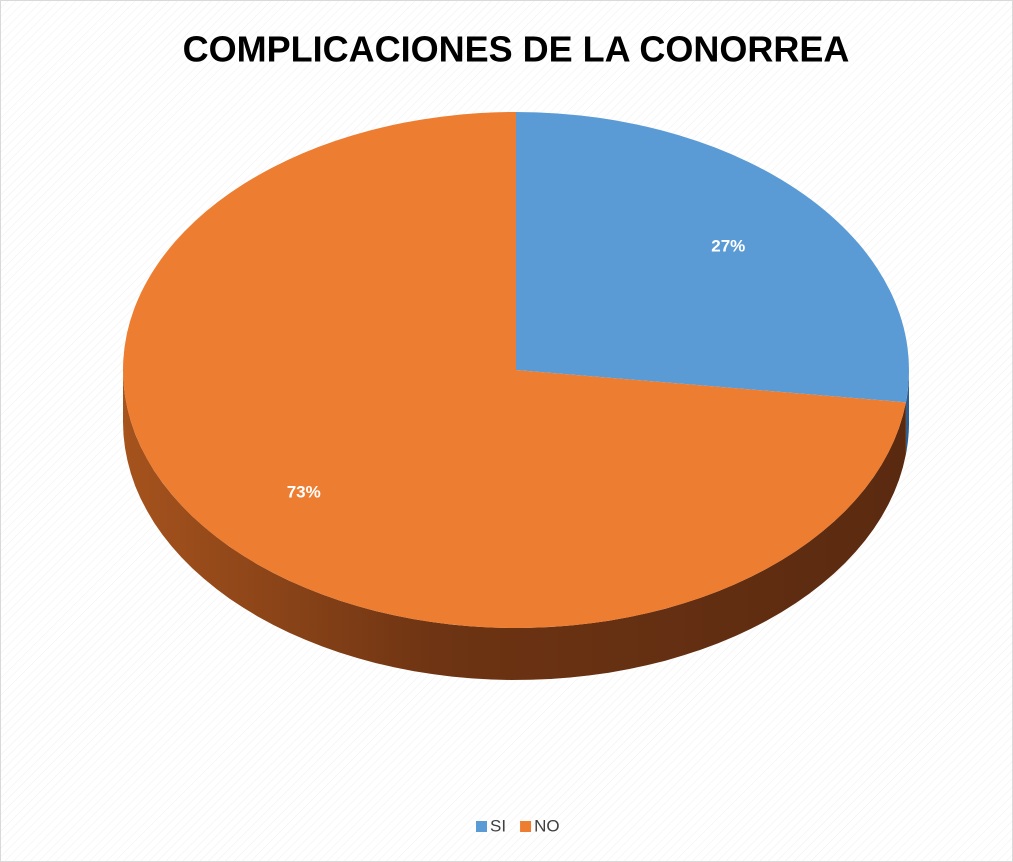 Image resolution: width=1013 pixels, height=862 pixels. What do you see at coordinates (728, 246) in the screenshot?
I see `data-label: 27%` at bounding box center [728, 246].